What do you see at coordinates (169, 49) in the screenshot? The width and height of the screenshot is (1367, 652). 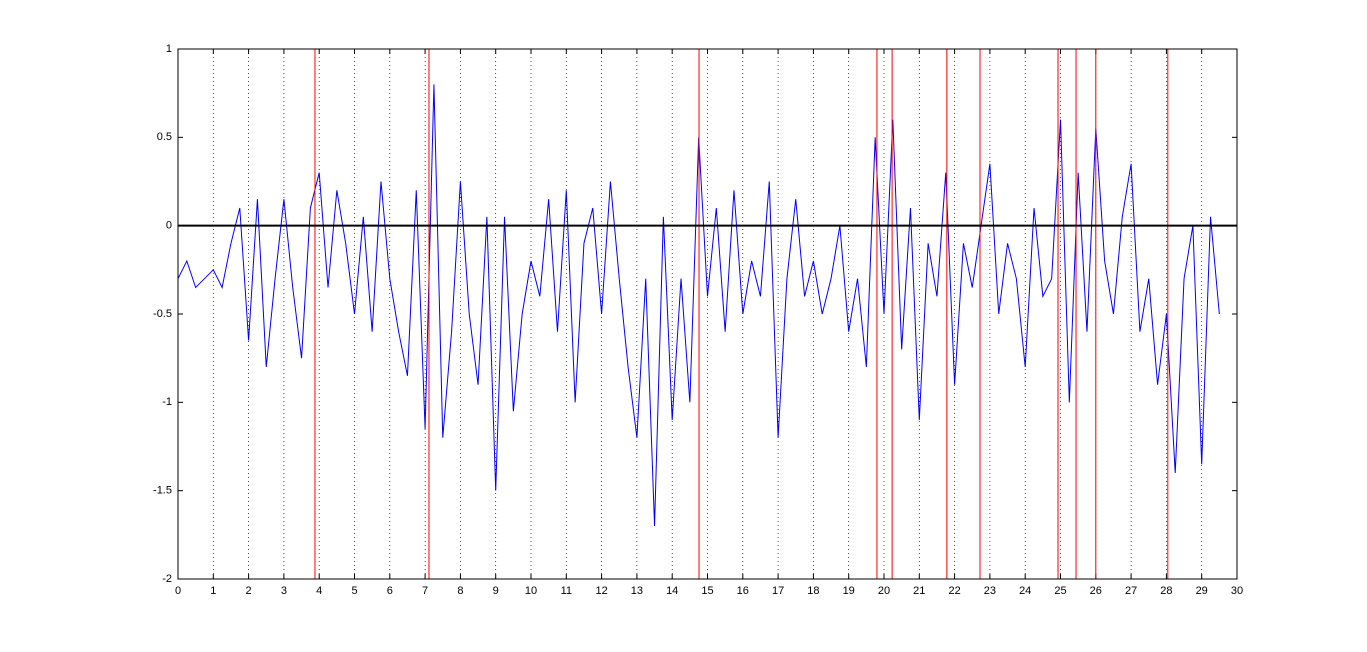 I see `y-tick-label: 1` at bounding box center [169, 49].